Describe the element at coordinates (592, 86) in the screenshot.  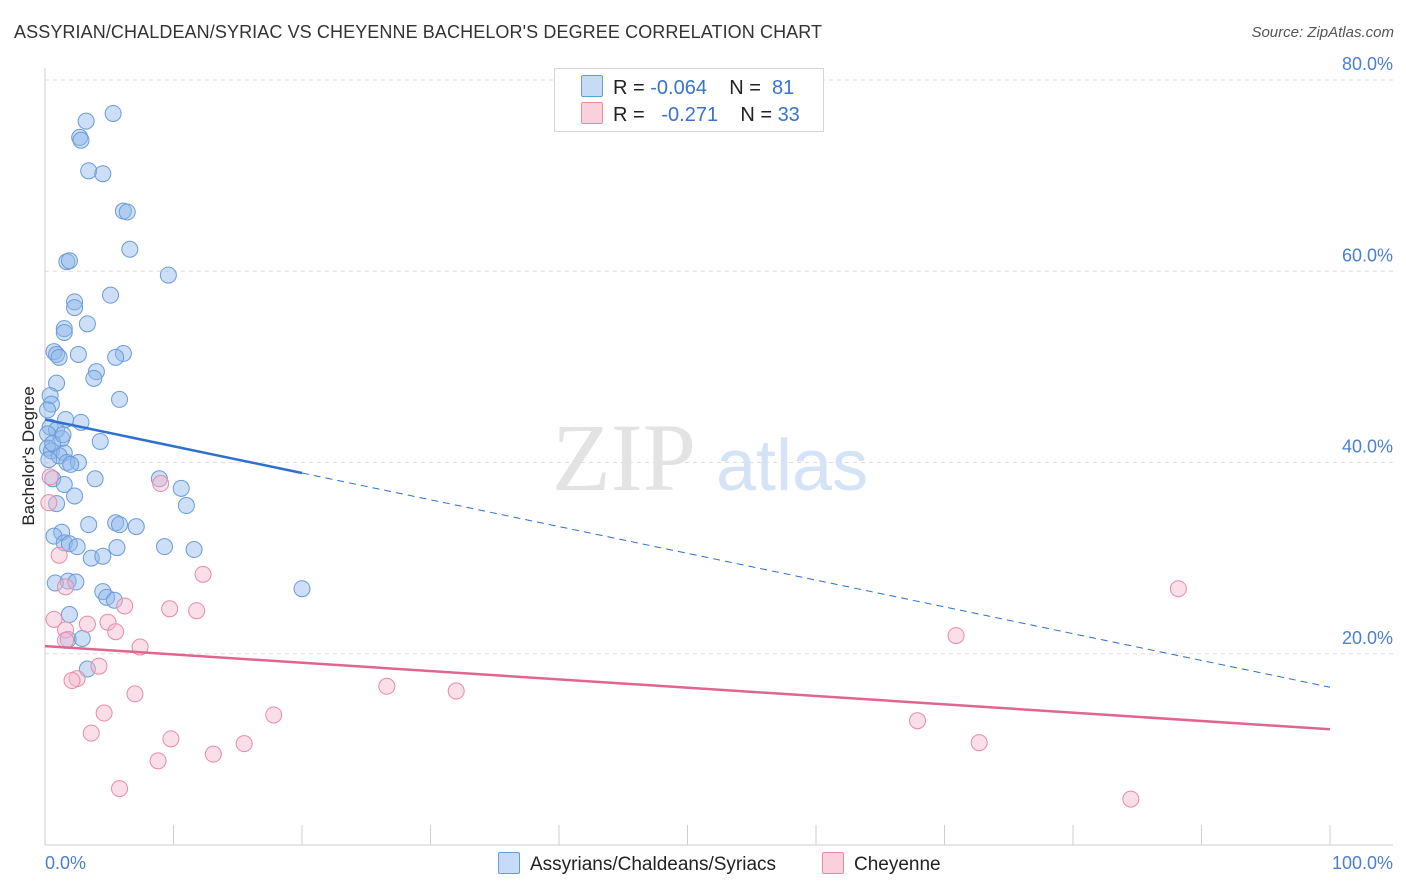
I see `legend-swatch-assyrians` at that location.